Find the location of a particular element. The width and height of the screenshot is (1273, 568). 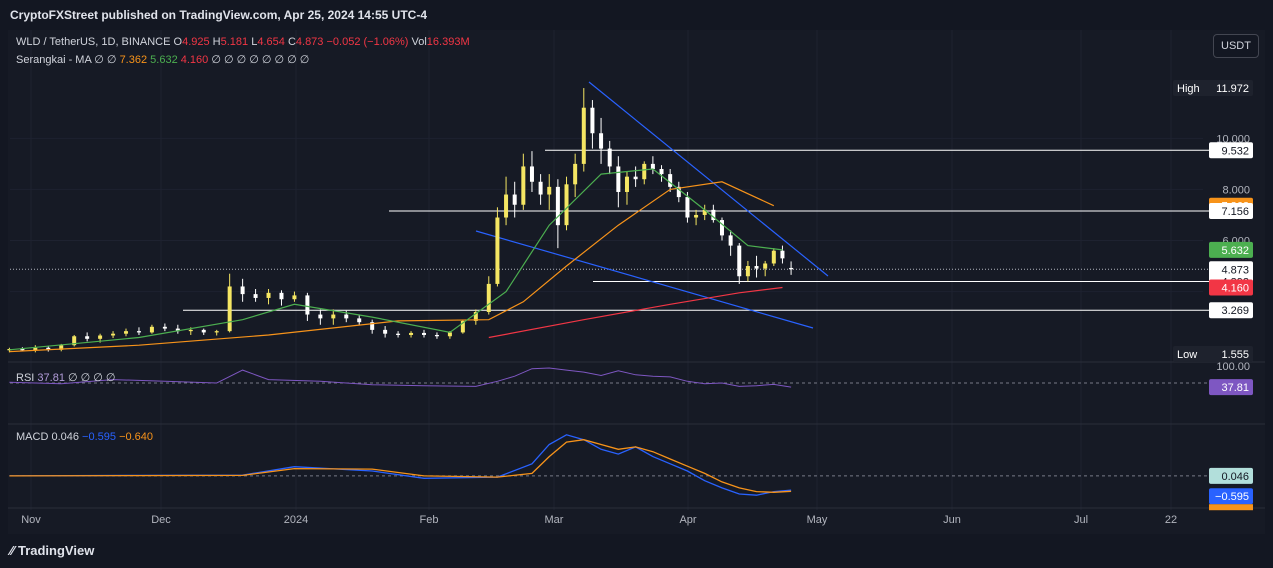

rsi-tick-label: 100.00 is located at coordinates (1233, 367).